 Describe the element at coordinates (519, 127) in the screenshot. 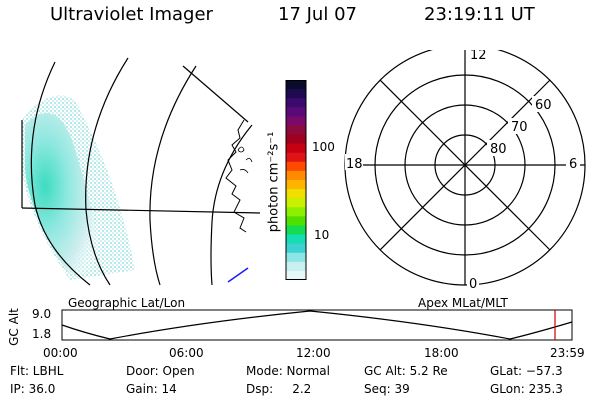

I see `lat-label-70: 70` at that location.